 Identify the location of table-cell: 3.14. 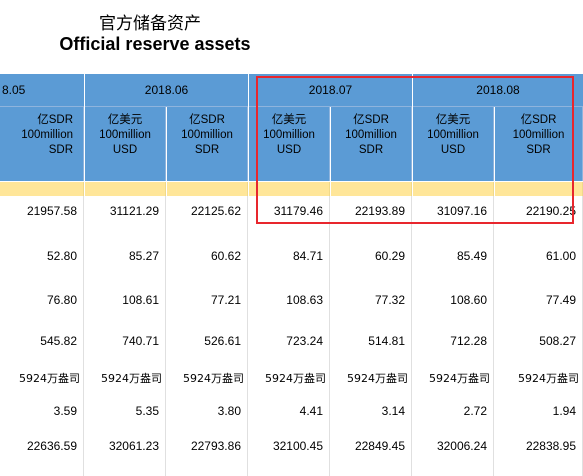
(393, 411).